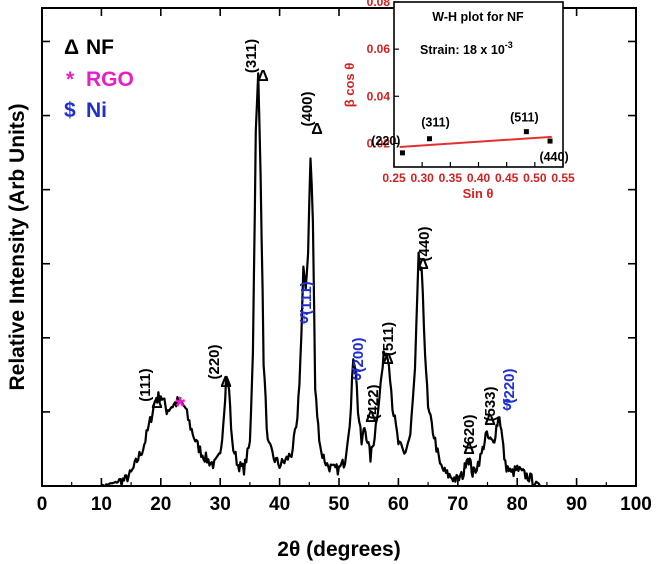 Image resolution: width=664 pixels, height=564 pixels. What do you see at coordinates (101, 504) in the screenshot?
I see `x-tick-label: 10` at bounding box center [101, 504].